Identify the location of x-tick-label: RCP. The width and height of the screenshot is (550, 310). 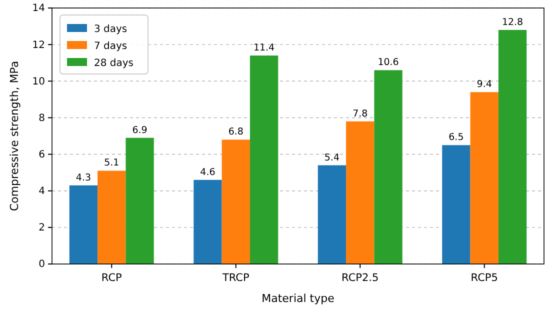
(111, 278).